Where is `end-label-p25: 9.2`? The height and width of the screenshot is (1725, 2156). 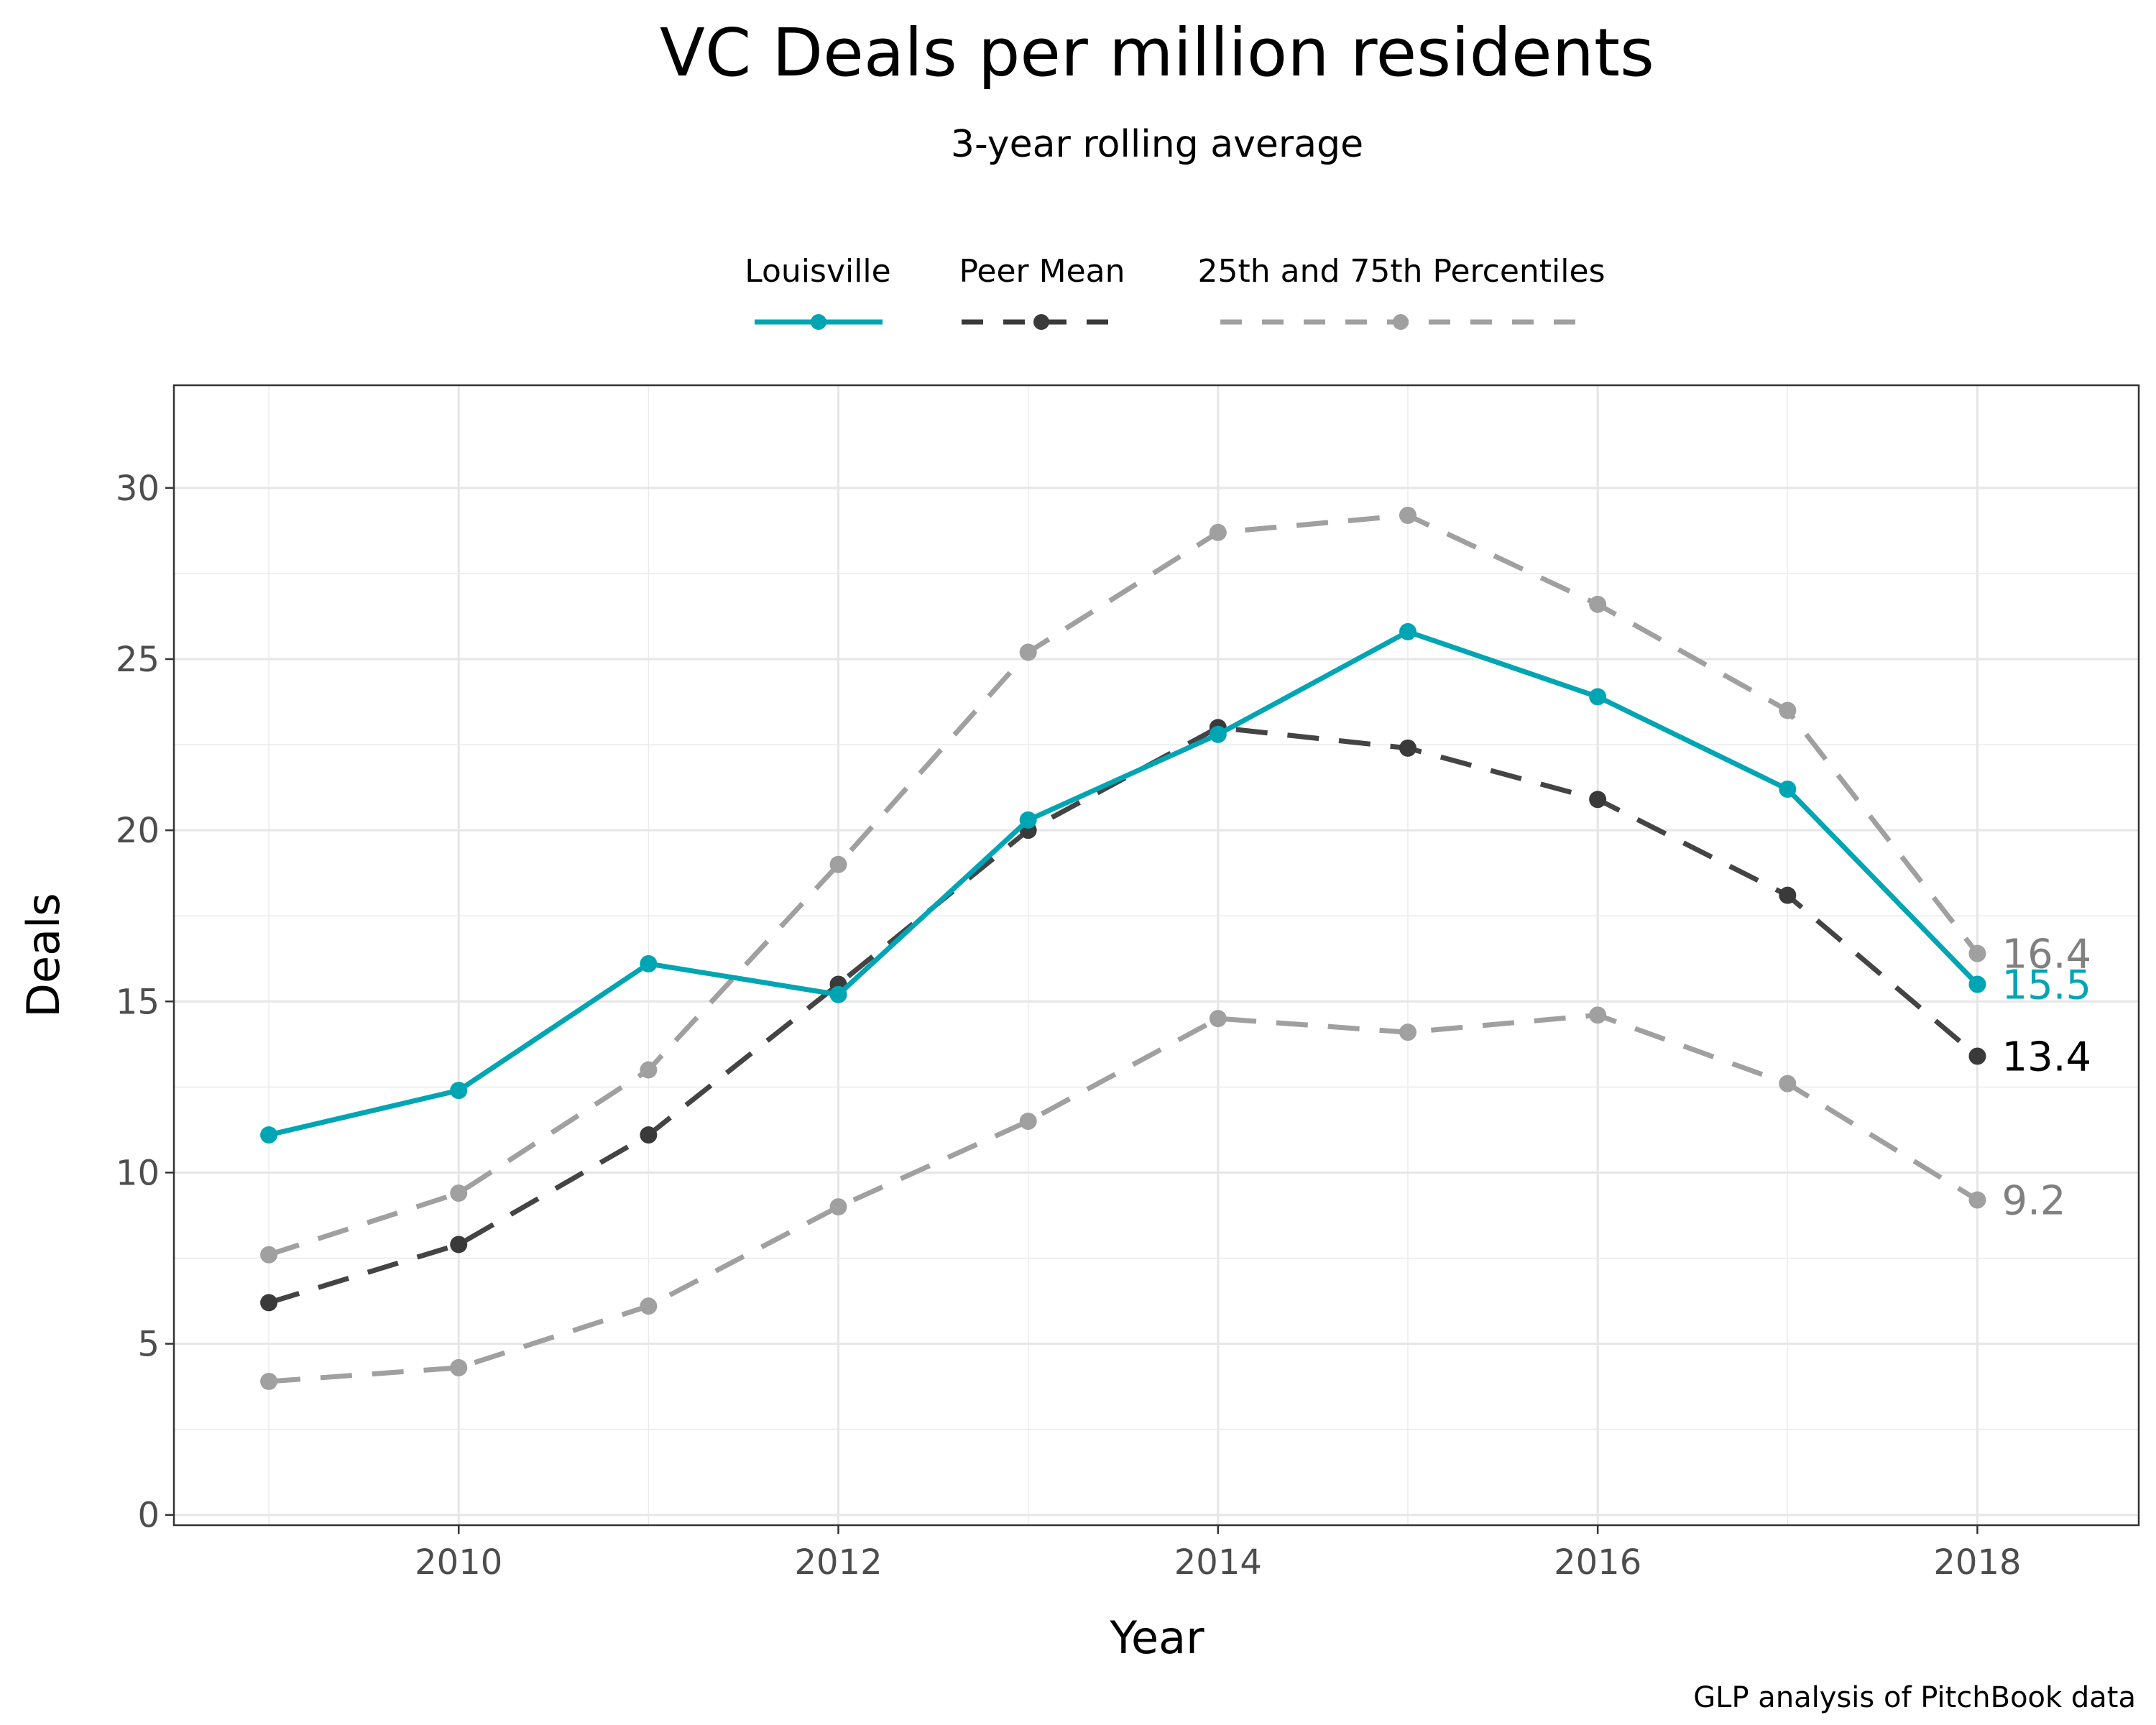
end-label-p25: 9.2 is located at coordinates (2033, 1201).